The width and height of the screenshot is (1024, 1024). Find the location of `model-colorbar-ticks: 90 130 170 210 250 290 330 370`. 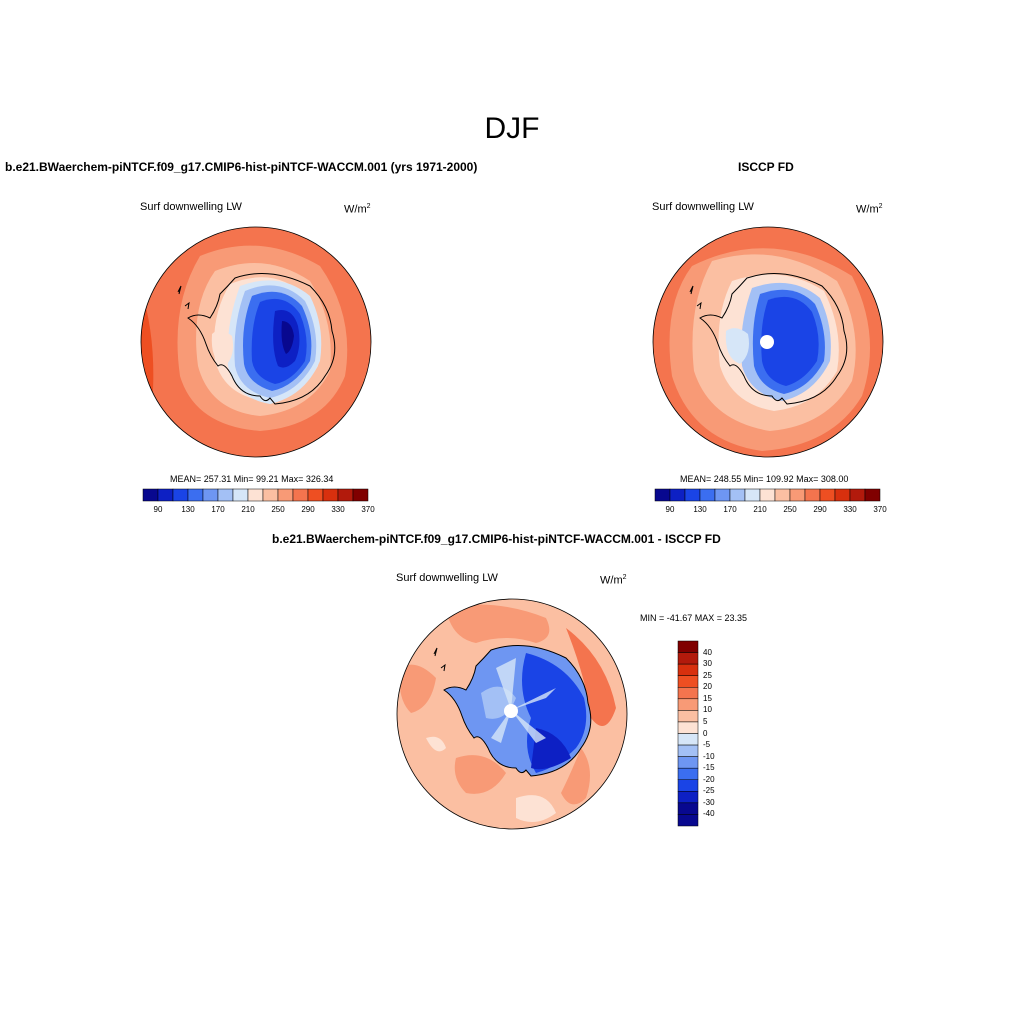

model-colorbar-ticks: 90 130 170 210 250 290 330 370 is located at coordinates (259, 511).